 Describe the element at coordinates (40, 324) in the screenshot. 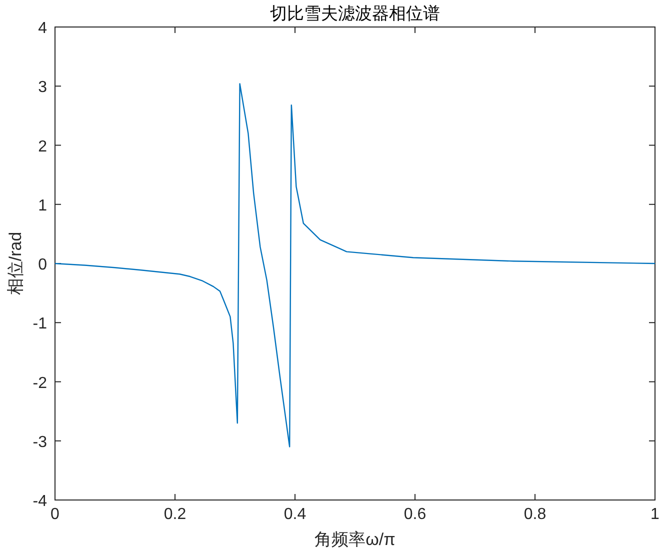

I see `y-tick-label: -1` at that location.